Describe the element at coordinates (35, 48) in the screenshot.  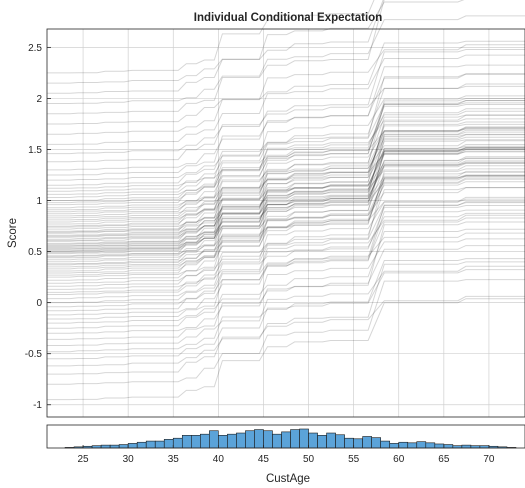
I see `y-tick-label: 2.5` at that location.